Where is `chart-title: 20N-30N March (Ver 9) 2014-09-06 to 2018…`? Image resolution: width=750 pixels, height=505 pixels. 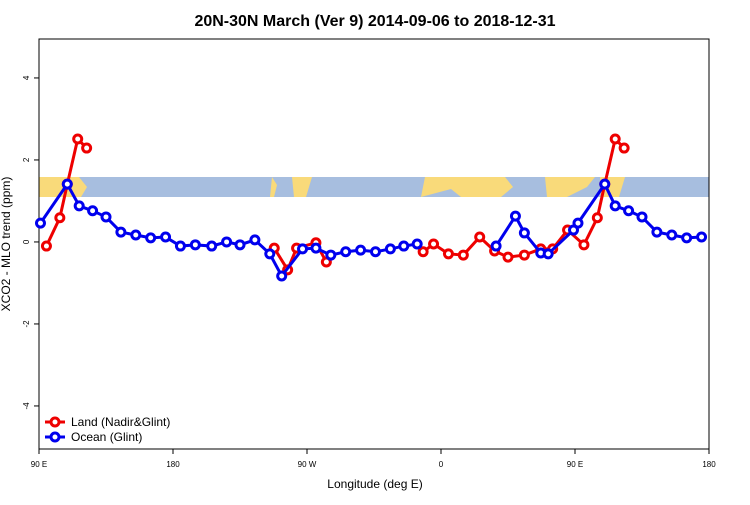 chart-title: 20N-30N March (Ver 9) 2014-09-06 to 2018… is located at coordinates (374, 21).